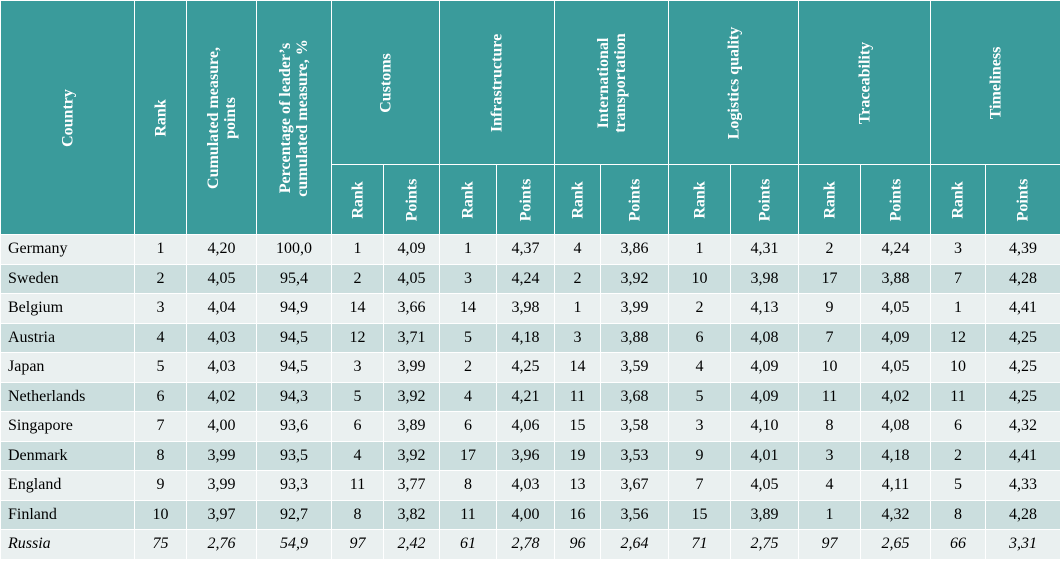 The width and height of the screenshot is (1060, 562). I want to click on cell-cumulated: 2,76, so click(221, 544).